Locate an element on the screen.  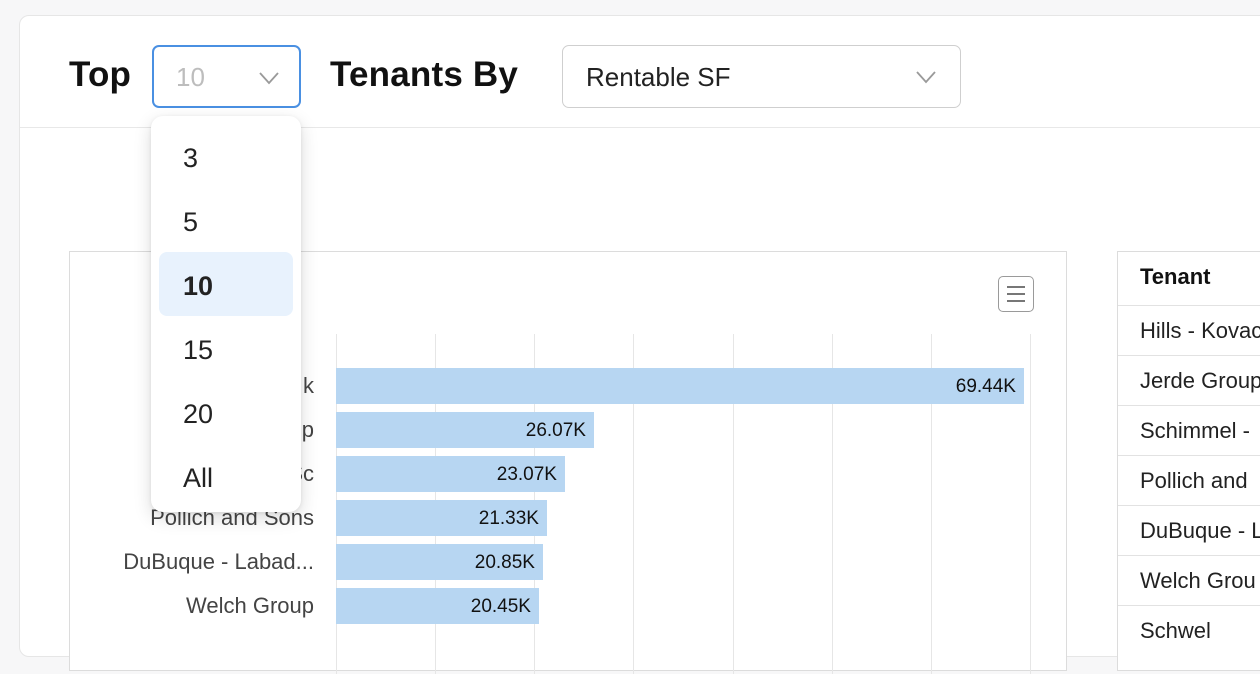
metric-value: Rentable SF is located at coordinates (658, 77).